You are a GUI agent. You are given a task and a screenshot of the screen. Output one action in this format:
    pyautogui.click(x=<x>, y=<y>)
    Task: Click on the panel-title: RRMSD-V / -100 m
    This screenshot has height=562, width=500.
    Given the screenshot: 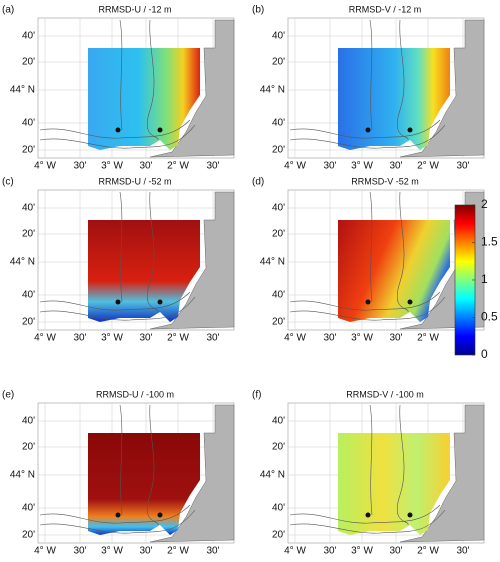 What is the action you would take?
    pyautogui.click(x=385, y=394)
    